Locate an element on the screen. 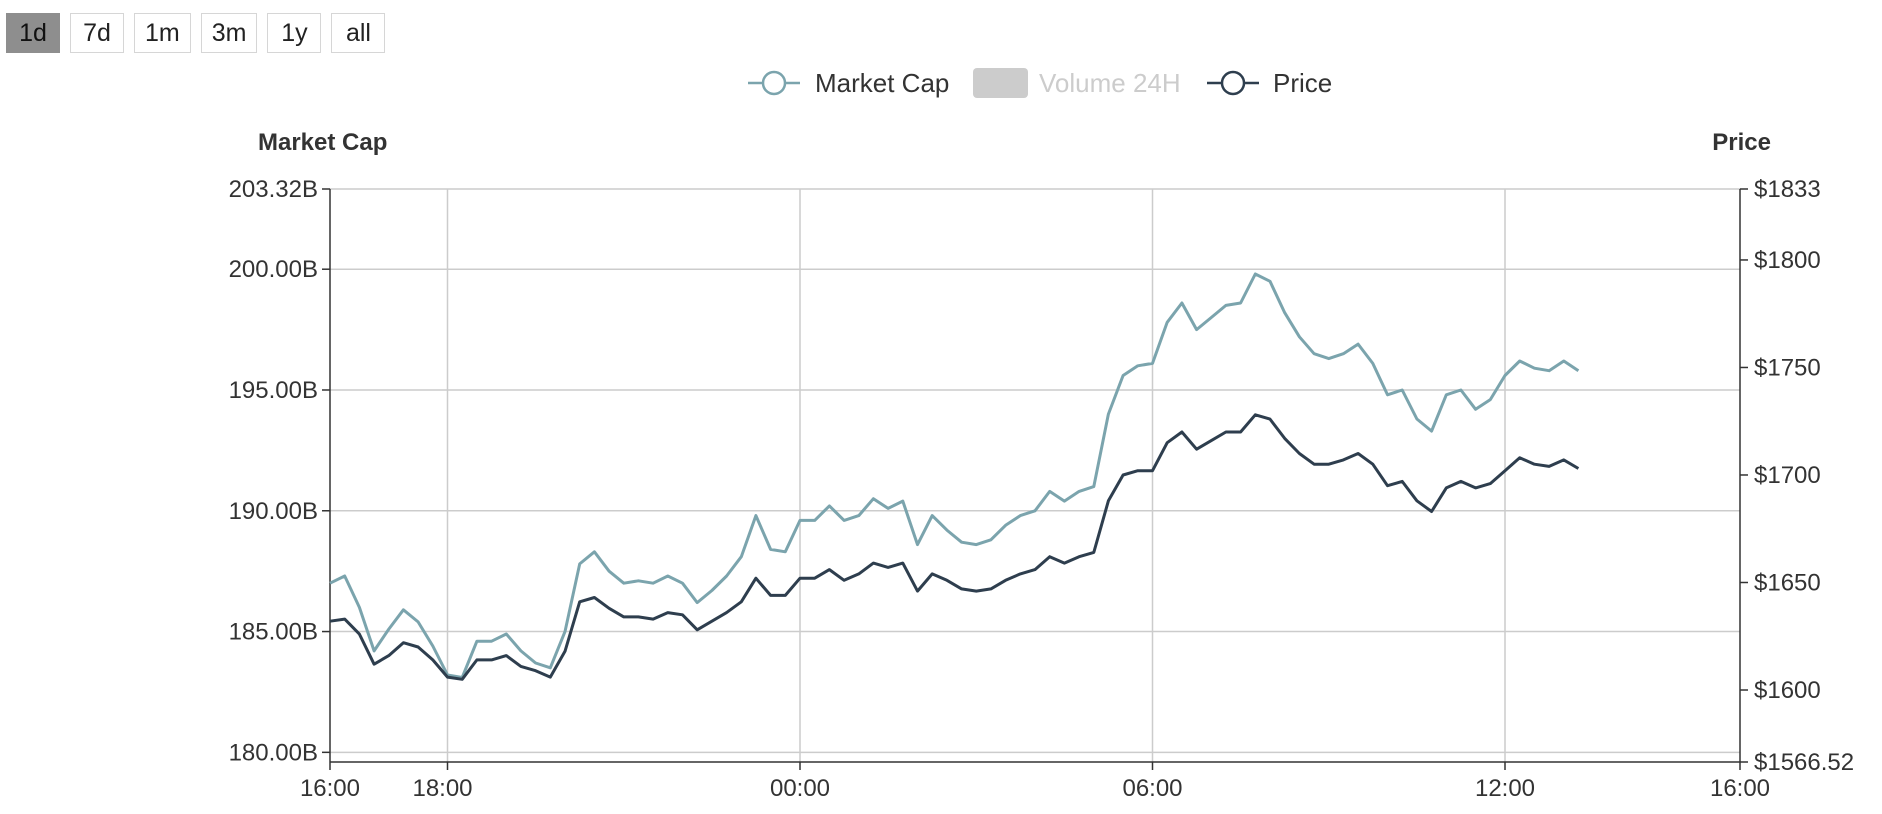  legend-swatch-volume is located at coordinates (1000, 83).